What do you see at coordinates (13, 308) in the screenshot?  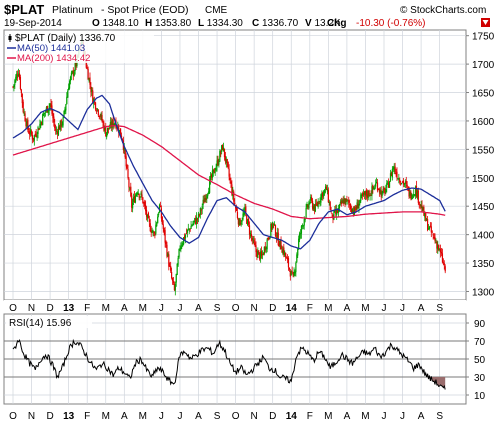 I see `month-tick-label: O` at bounding box center [13, 308].